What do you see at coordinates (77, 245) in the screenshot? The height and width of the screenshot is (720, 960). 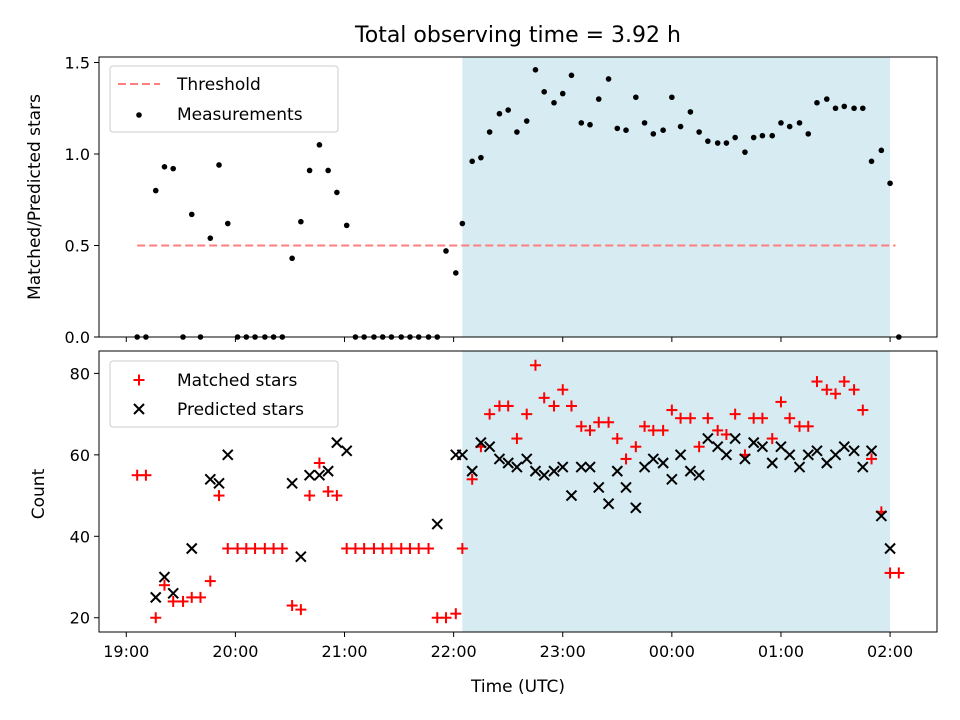 I see `y-tick-label: 0.5` at bounding box center [77, 245].